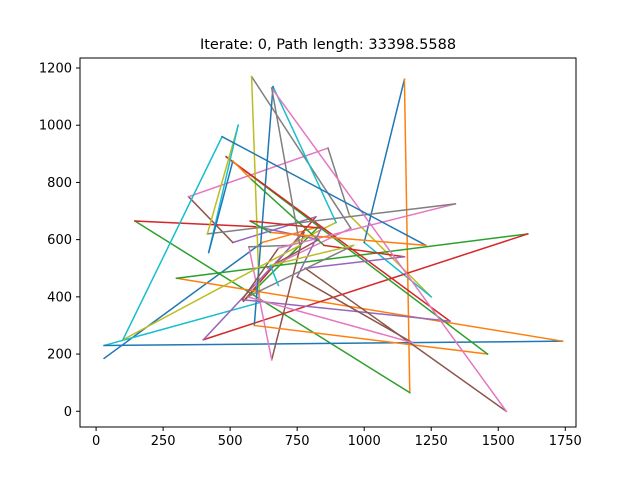 The image size is (640, 480). Describe the element at coordinates (337, 438) in the screenshot. I see `x-axis: 0 250 500 750 1000 1250 1500 1750` at that location.